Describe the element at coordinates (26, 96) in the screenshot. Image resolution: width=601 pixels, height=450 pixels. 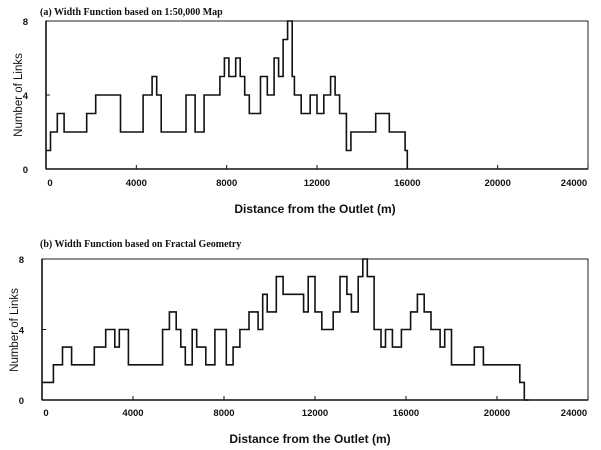
I see `chart-a-y-tick-label: 4` at that location.